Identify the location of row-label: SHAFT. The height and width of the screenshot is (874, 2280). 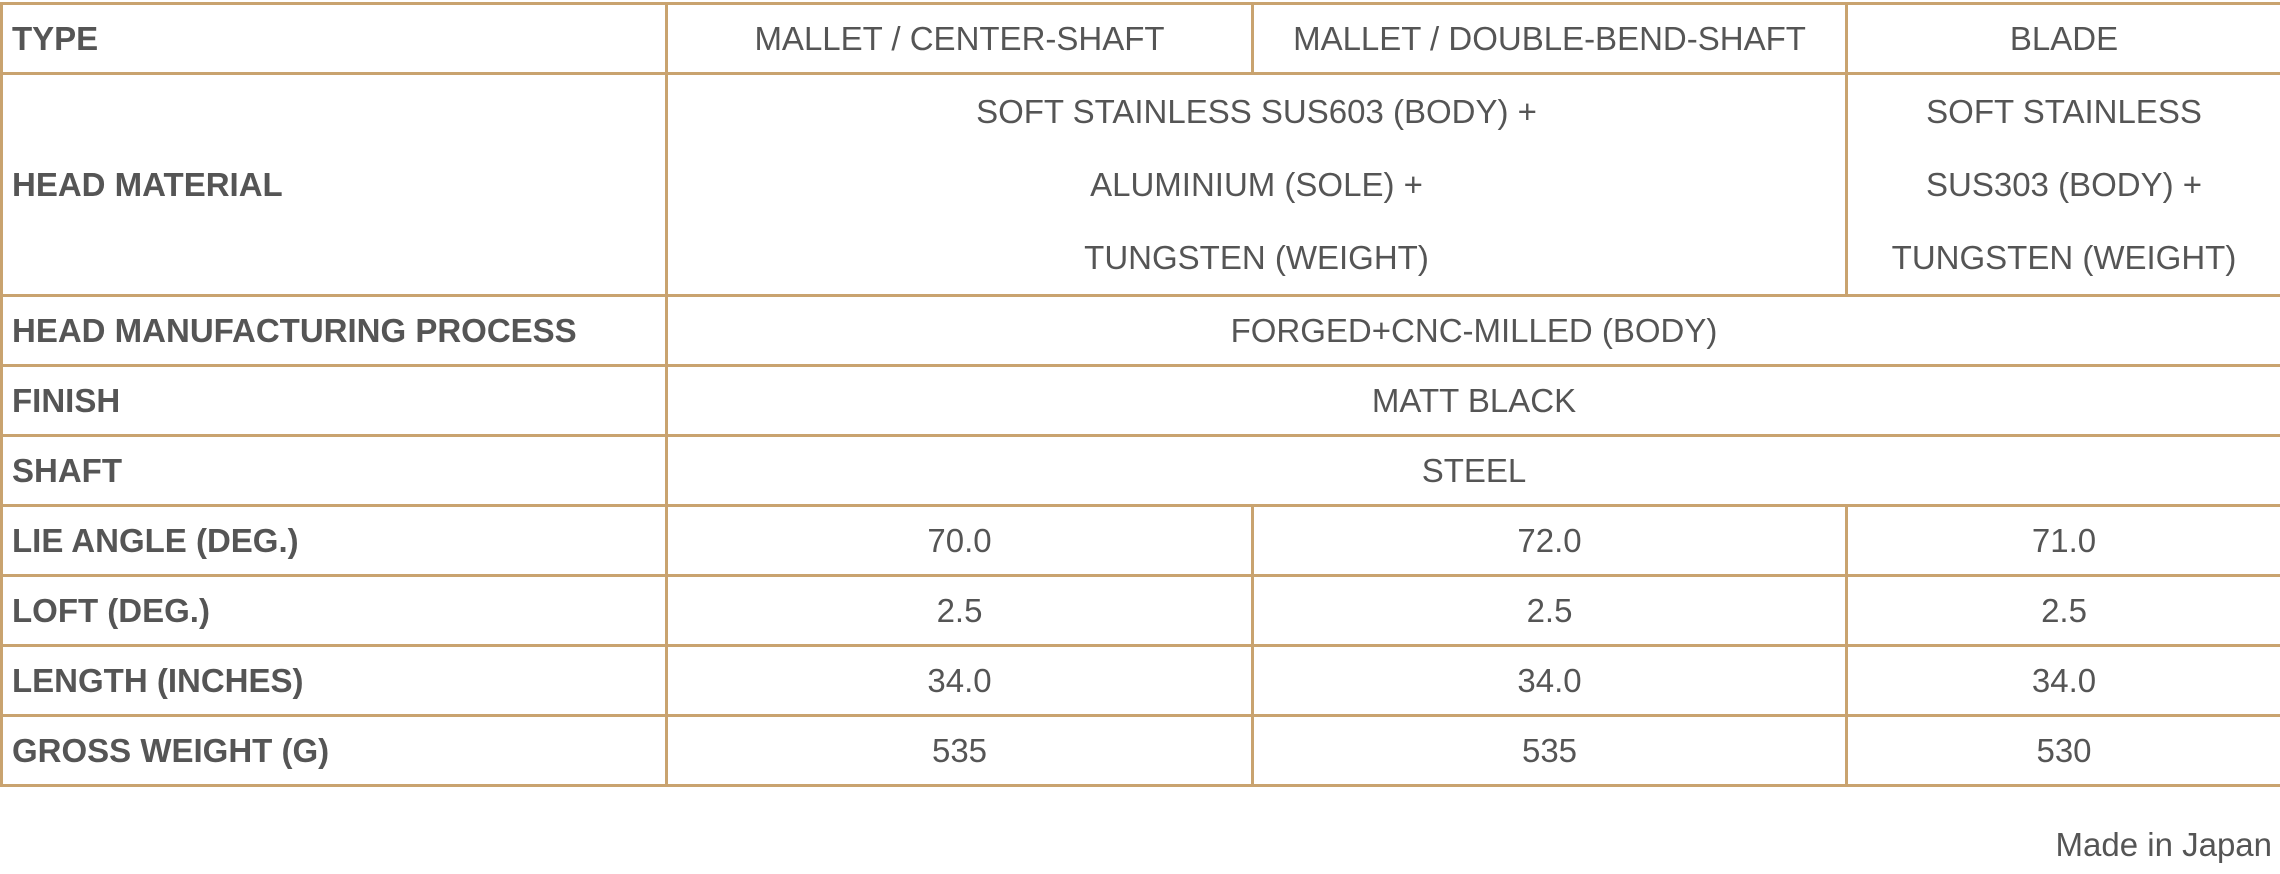
(334, 471).